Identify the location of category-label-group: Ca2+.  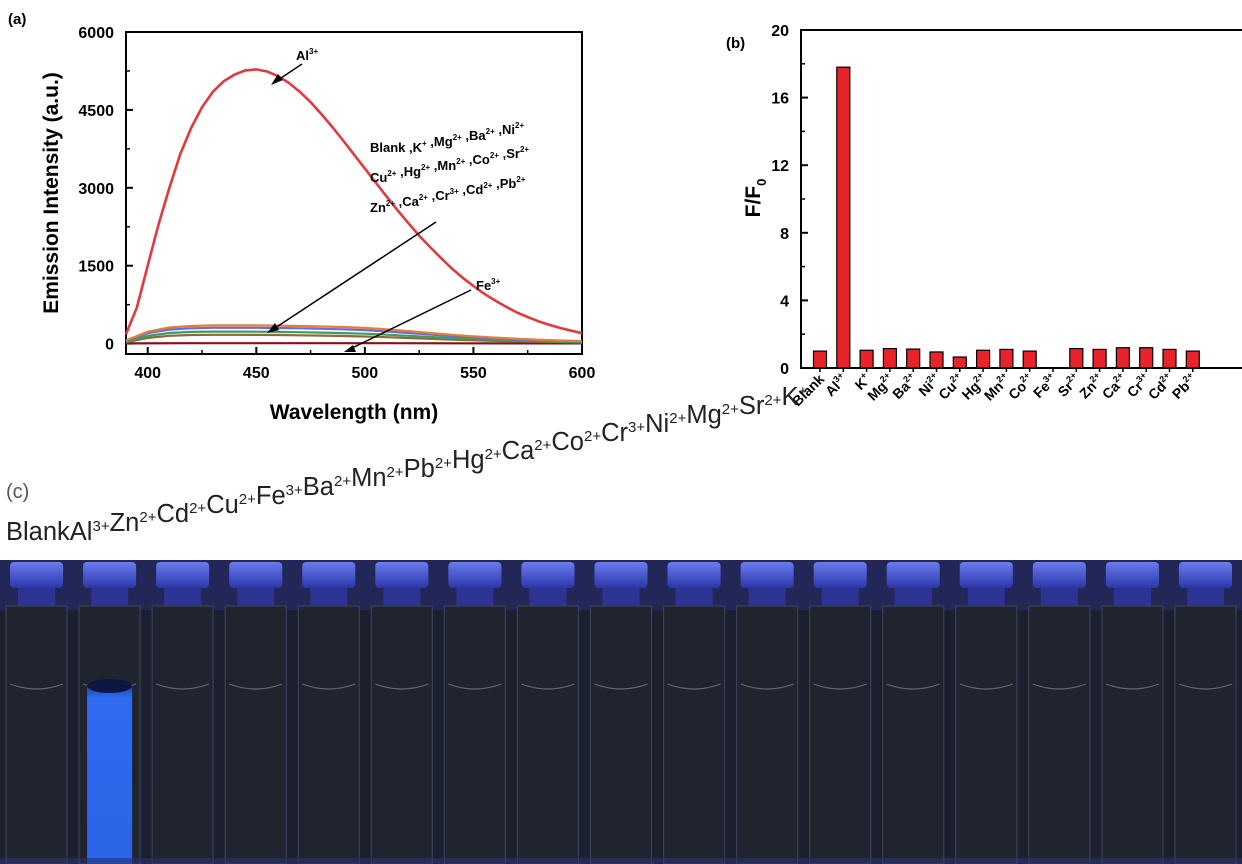
(1114, 386).